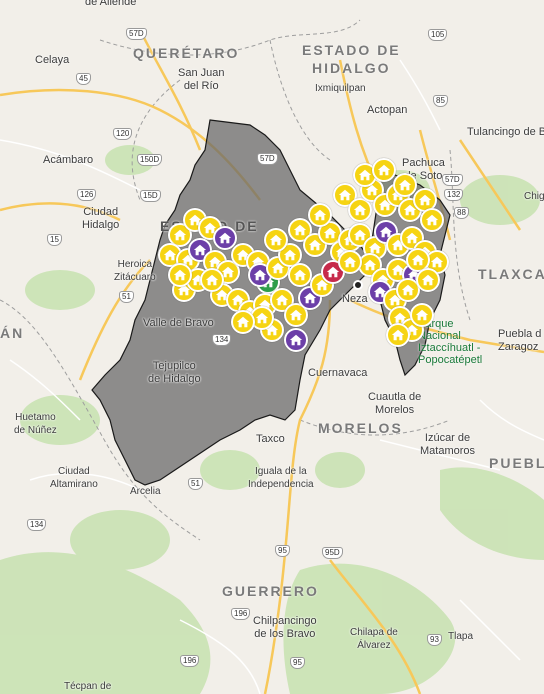 Image resolution: width=544 pixels, height=694 pixels. I want to click on city-label: Ixmiquilpan, so click(340, 88).